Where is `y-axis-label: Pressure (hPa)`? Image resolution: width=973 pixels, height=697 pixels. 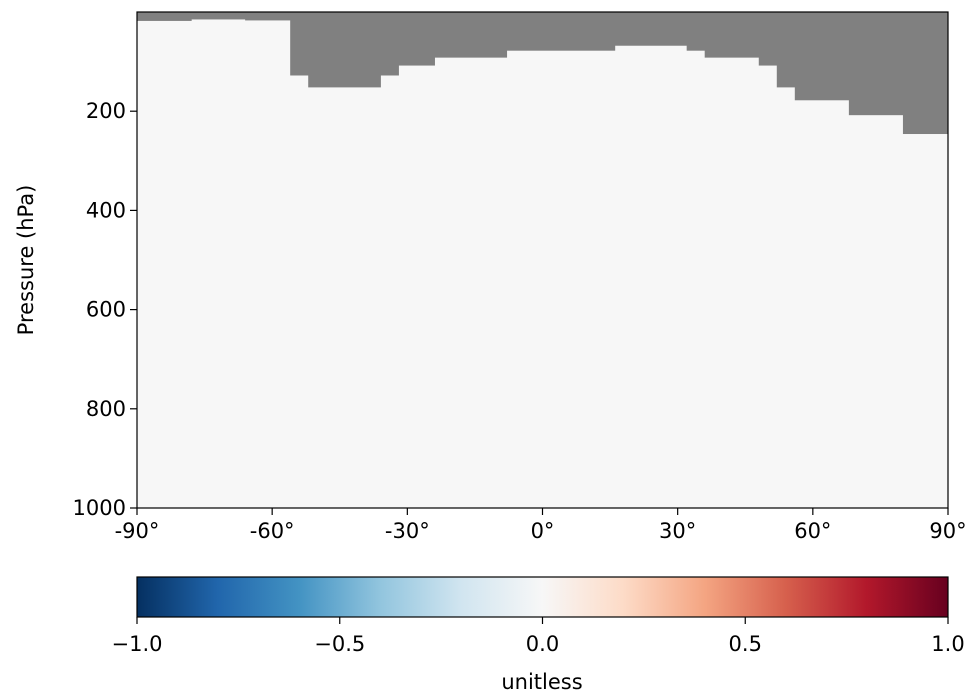
y-axis-label: Pressure (hPa) is located at coordinates (26, 260).